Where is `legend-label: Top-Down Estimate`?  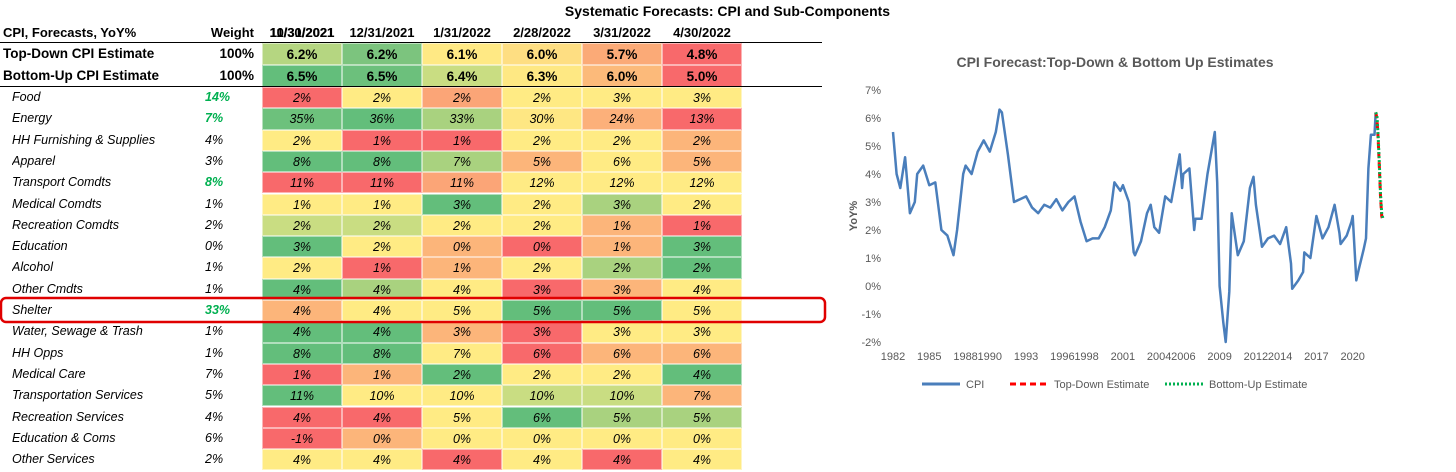 legend-label: Top-Down Estimate is located at coordinates (1101, 385).